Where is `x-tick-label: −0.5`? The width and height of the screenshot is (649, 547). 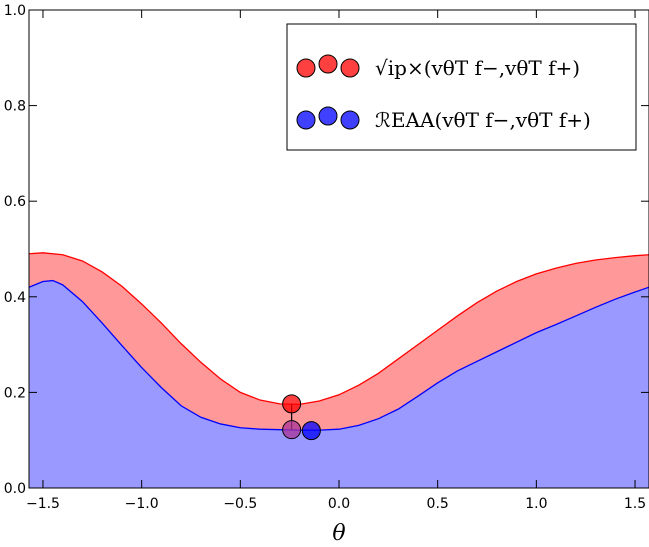
x-tick-label: −0.5 is located at coordinates (240, 504).